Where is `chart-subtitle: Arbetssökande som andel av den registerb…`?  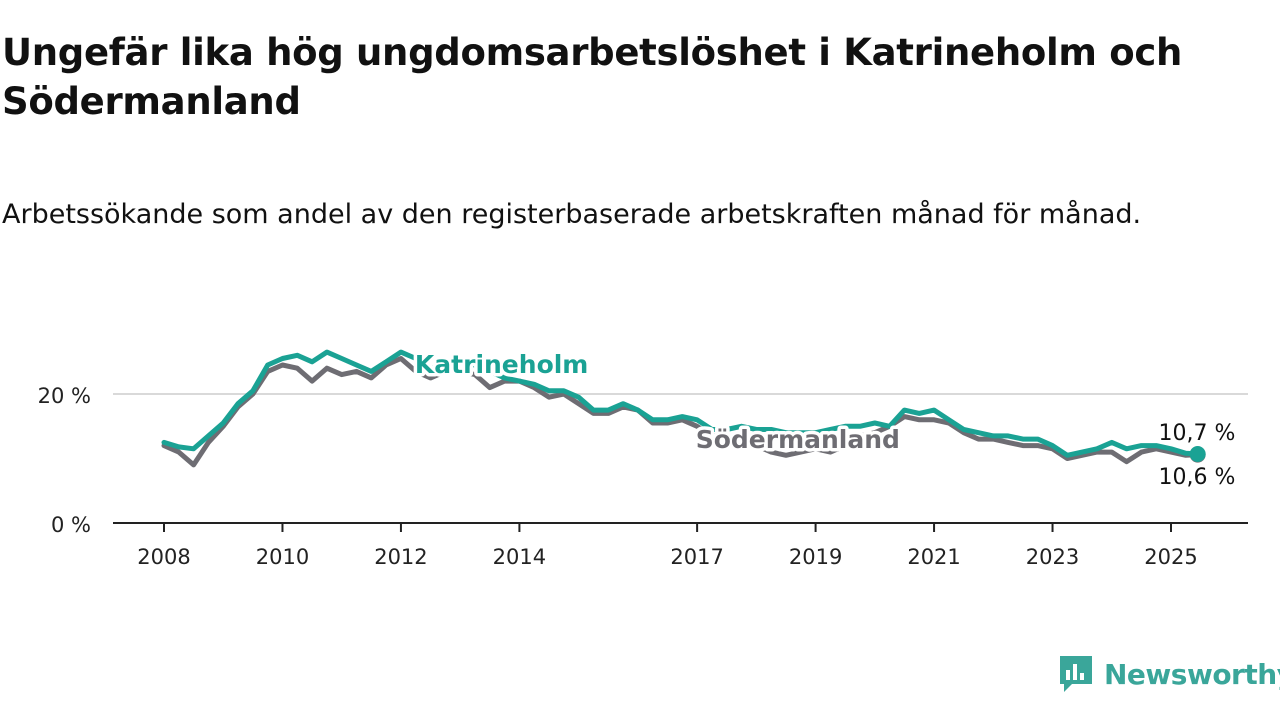
chart-subtitle: Arbetssökande som andel av den registerb… is located at coordinates (572, 214).